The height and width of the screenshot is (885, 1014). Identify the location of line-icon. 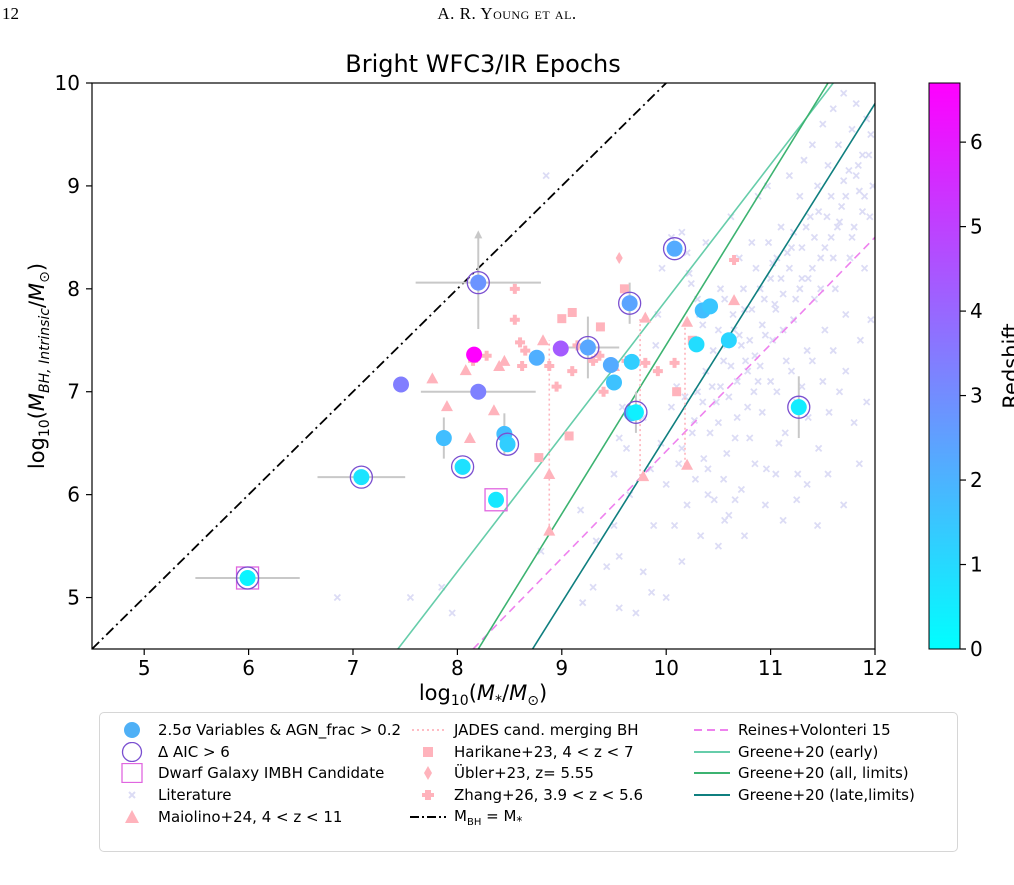
(712, 751).